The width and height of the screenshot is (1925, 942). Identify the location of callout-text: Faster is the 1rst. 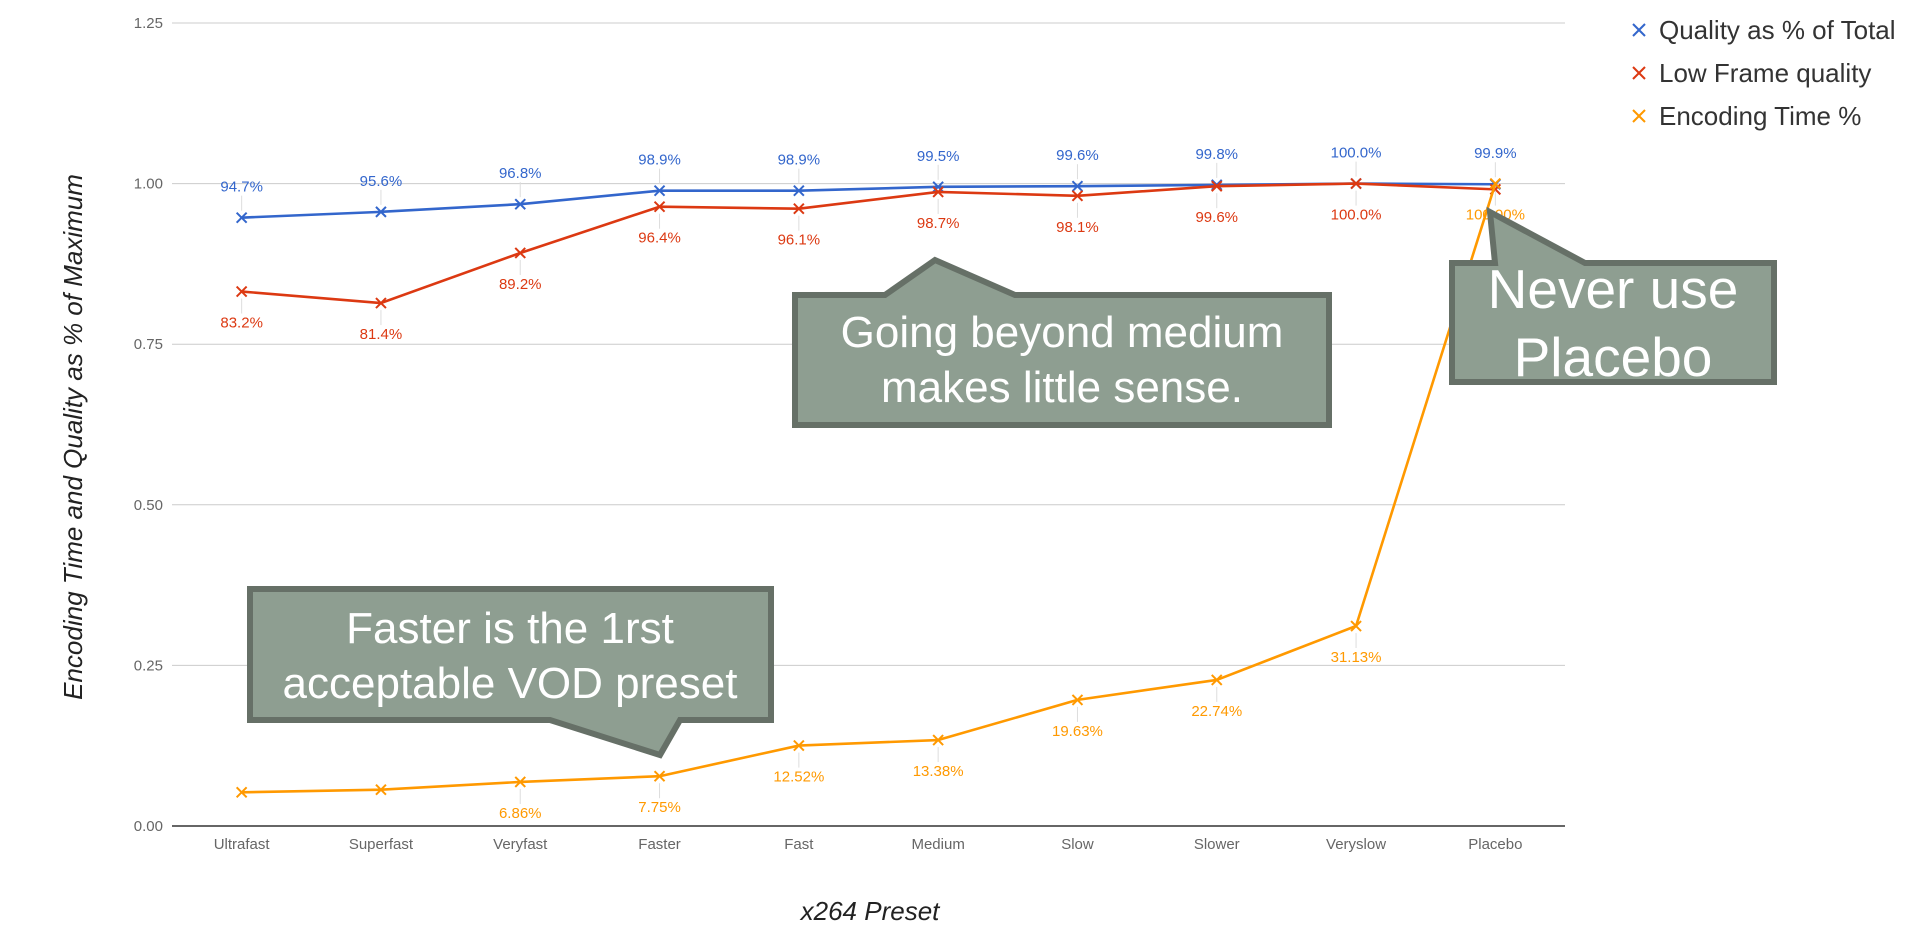
(510, 628).